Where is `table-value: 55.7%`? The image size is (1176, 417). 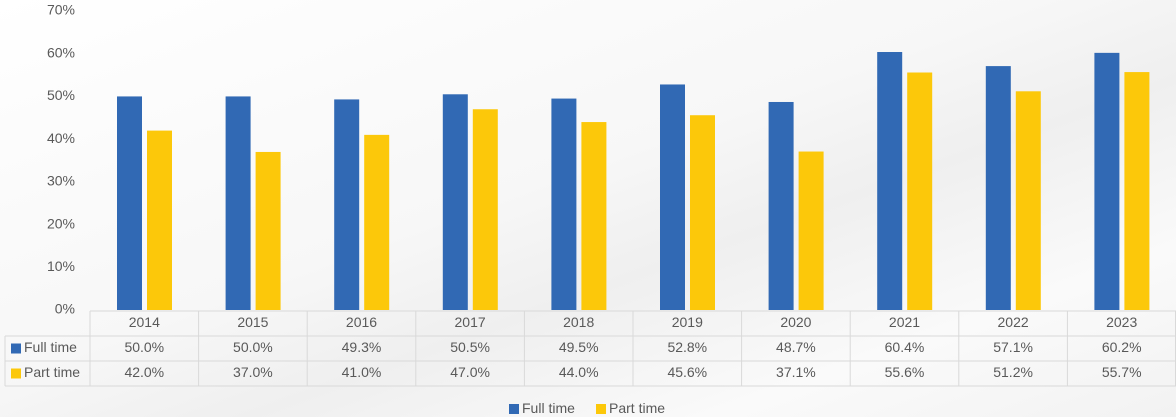
table-value: 55.7% is located at coordinates (1122, 372).